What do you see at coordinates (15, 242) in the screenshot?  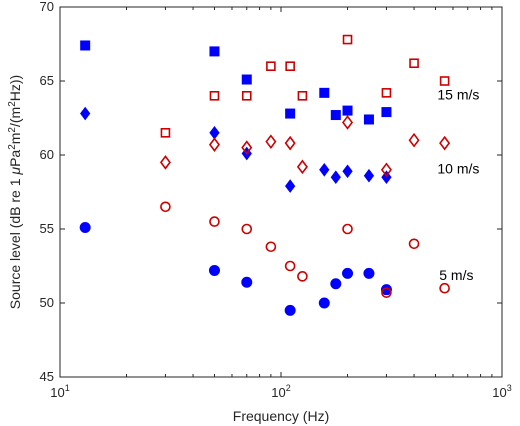 I see `y-axis-label-base: Source level (dB re 1` at bounding box center [15, 242].